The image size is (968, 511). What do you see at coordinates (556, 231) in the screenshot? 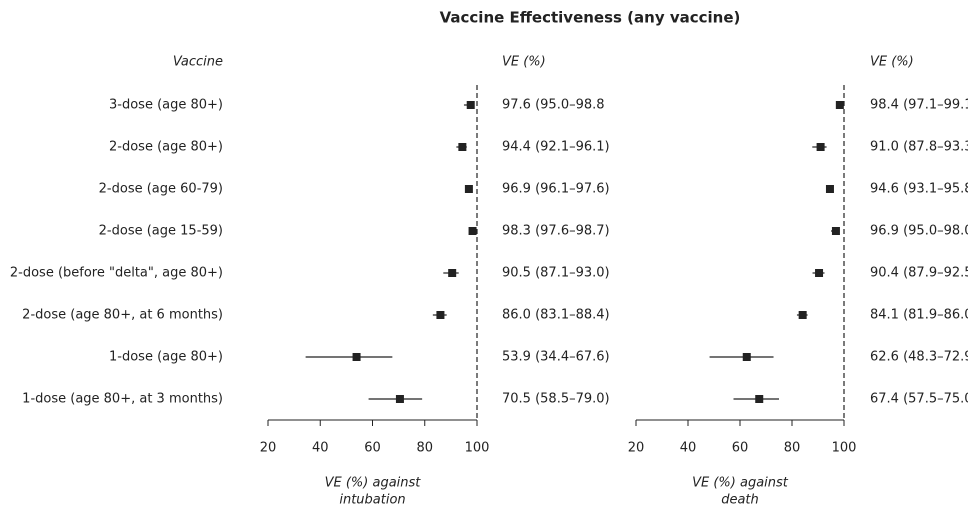
I see `value-label: 98.3 (97.6–98.7)` at bounding box center [556, 231].